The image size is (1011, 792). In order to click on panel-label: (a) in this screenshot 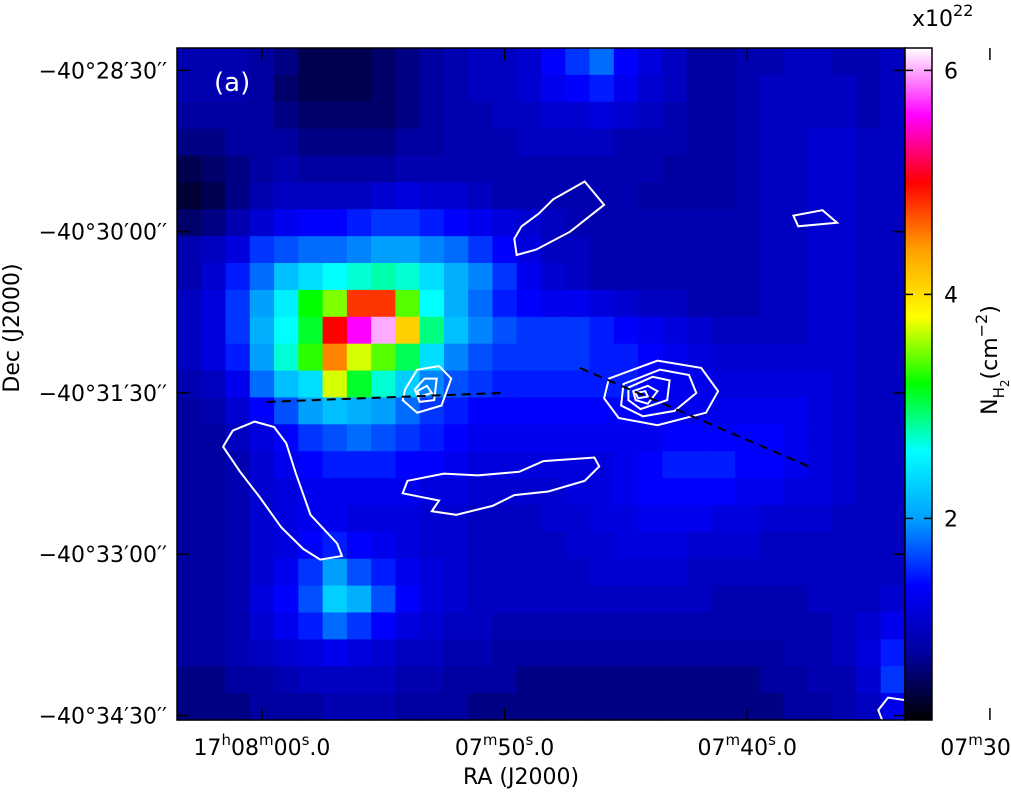, I will do `click(232, 83)`.